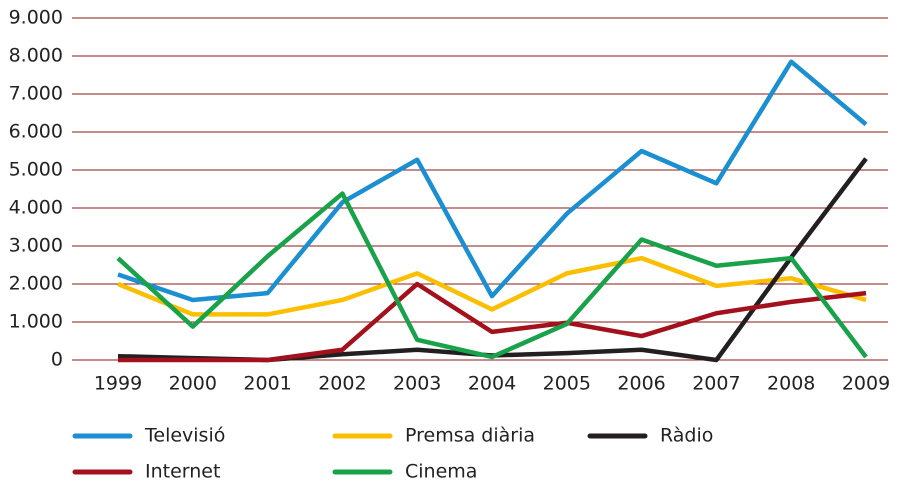  Describe the element at coordinates (36, 284) in the screenshot. I see `y-tick-label: 2.000` at that location.